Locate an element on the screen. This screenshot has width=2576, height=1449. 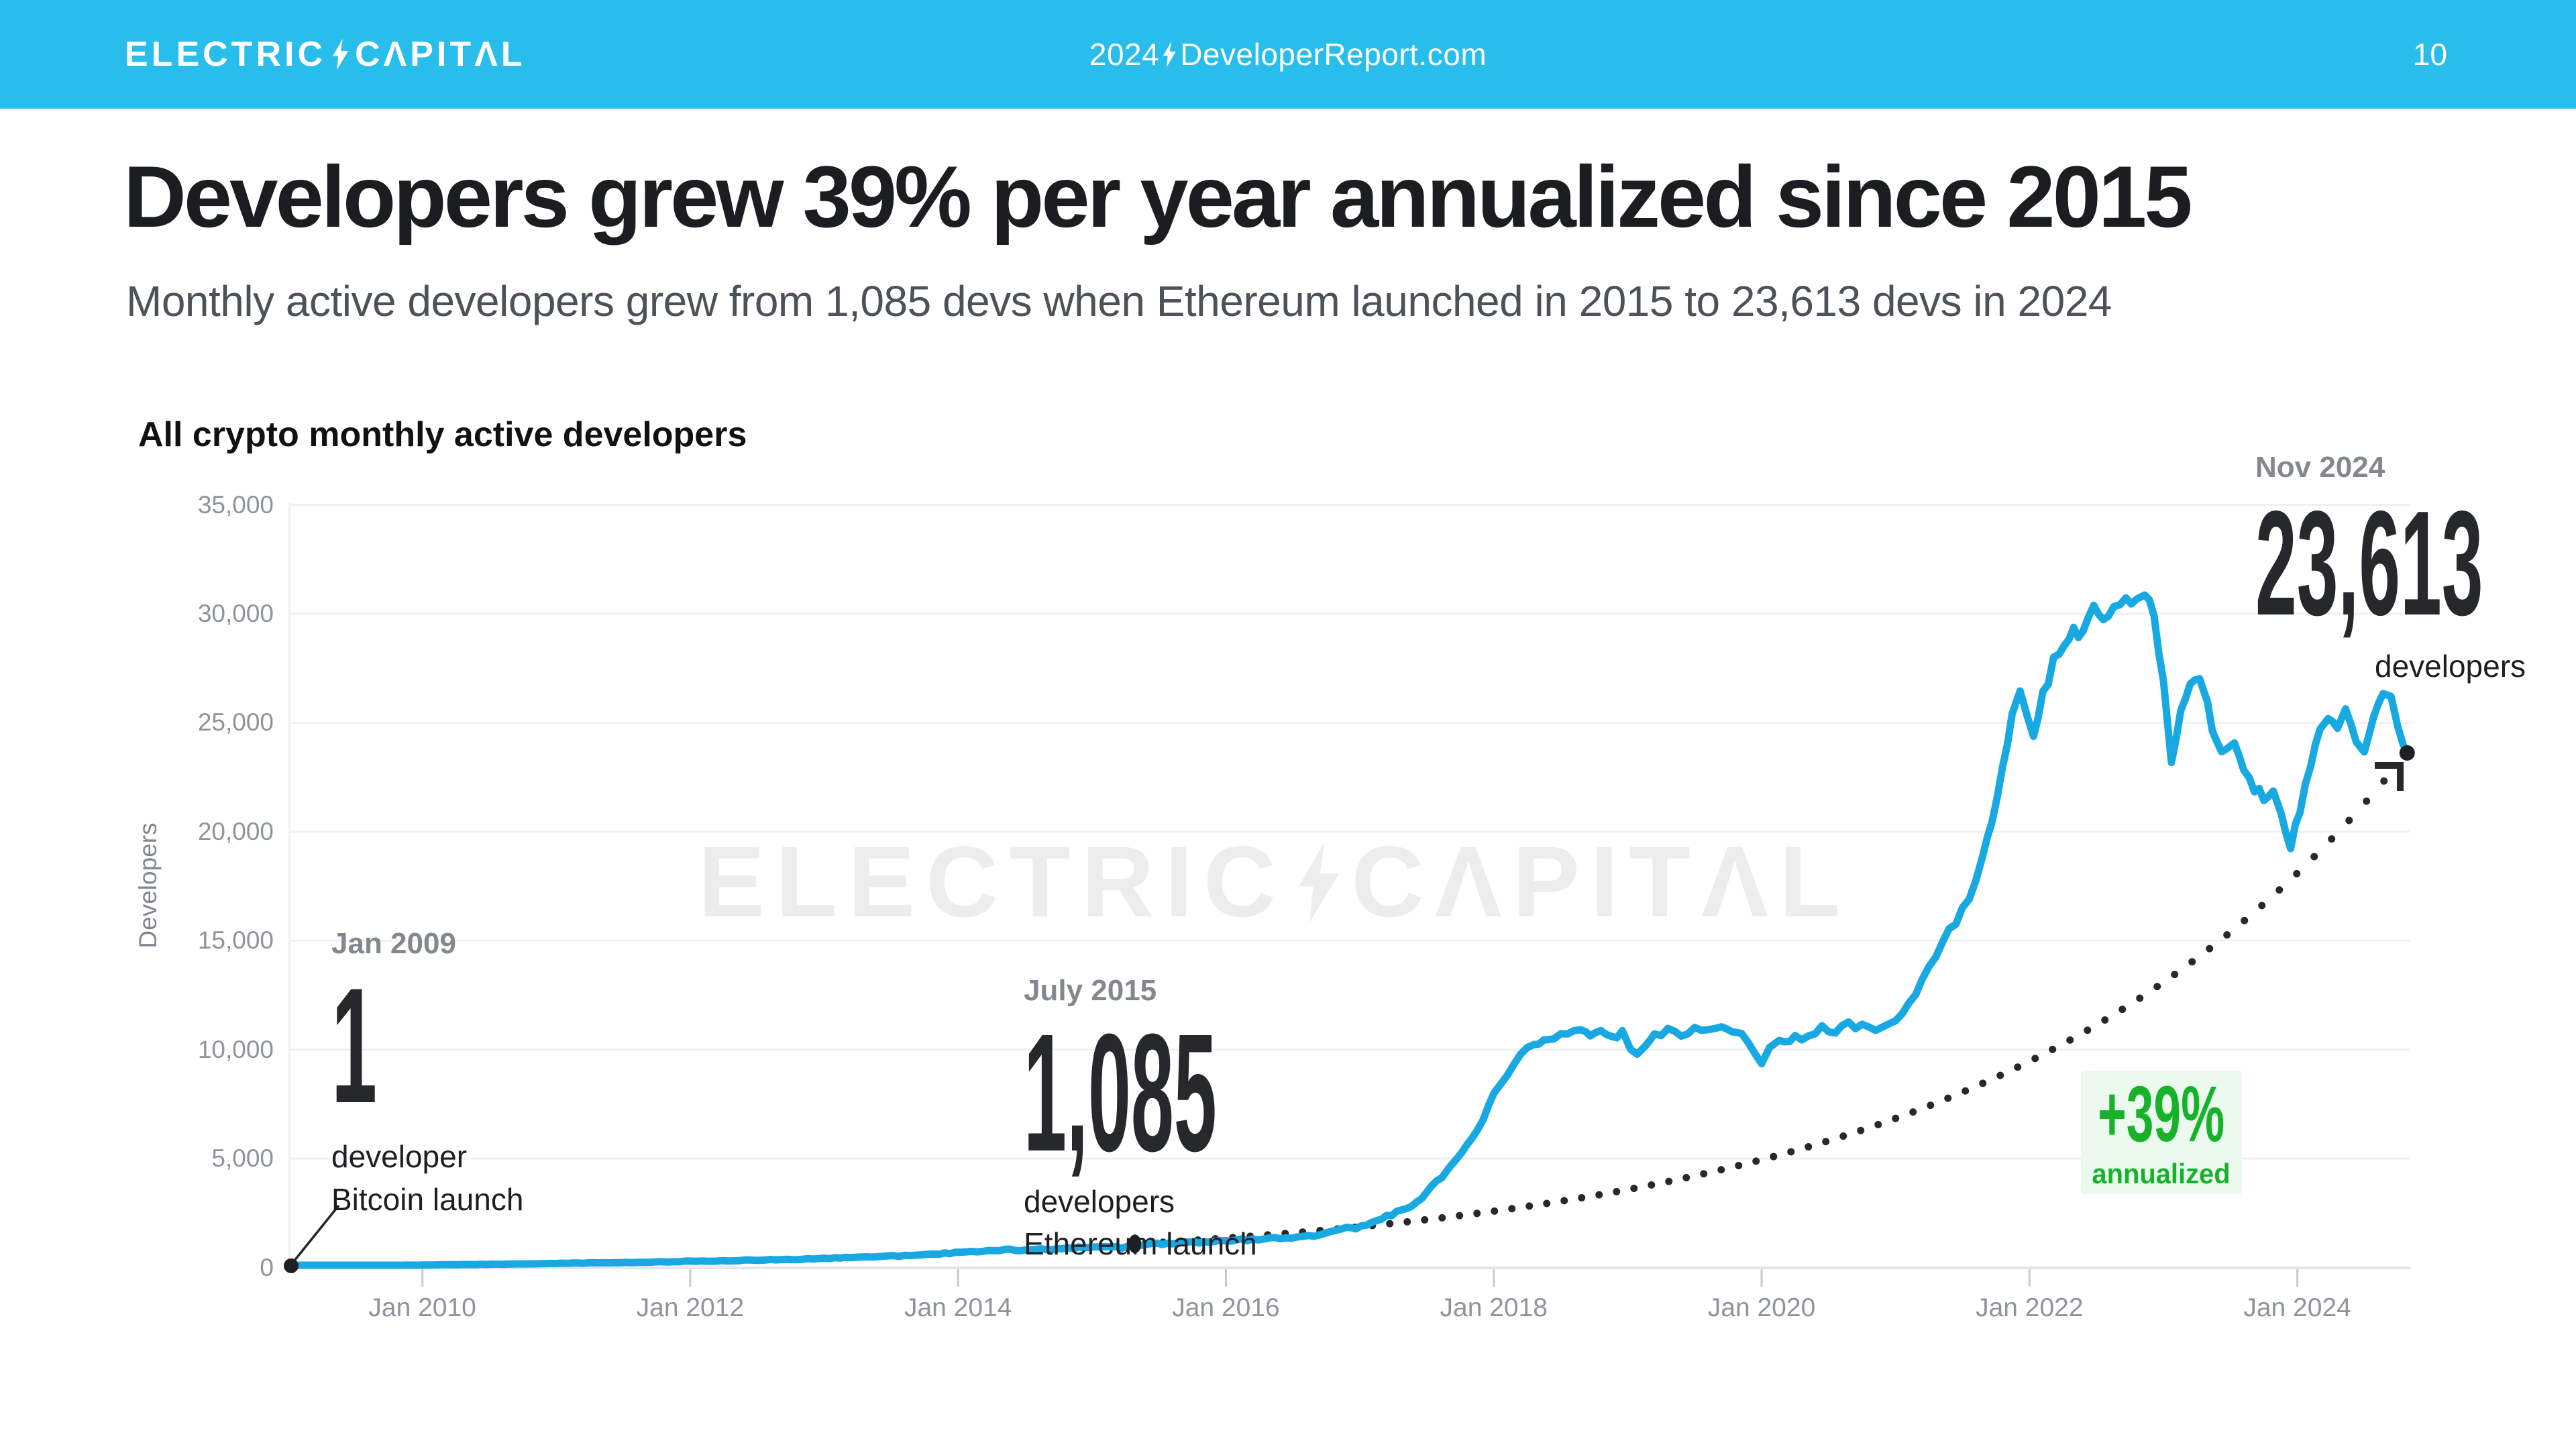
growth-rate-badge: +39% annualized is located at coordinates (2161, 1132).